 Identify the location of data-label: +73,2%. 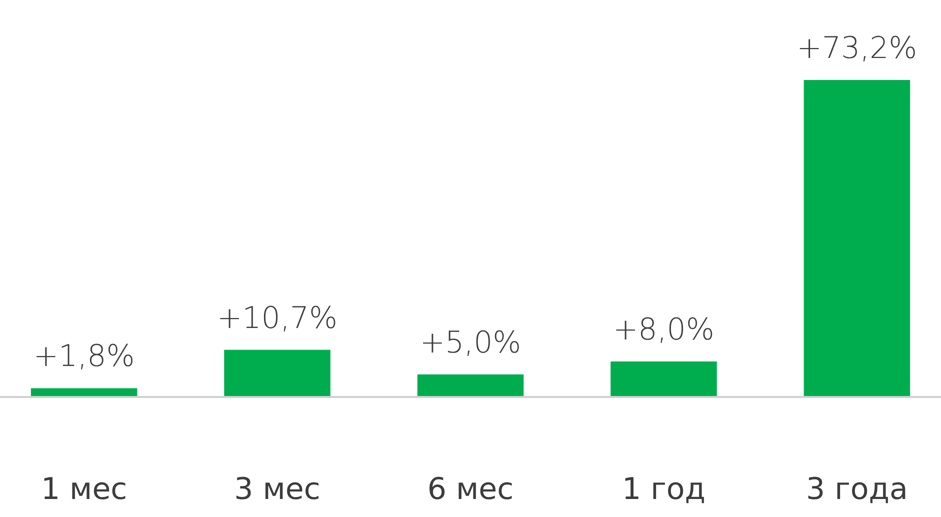
(857, 48).